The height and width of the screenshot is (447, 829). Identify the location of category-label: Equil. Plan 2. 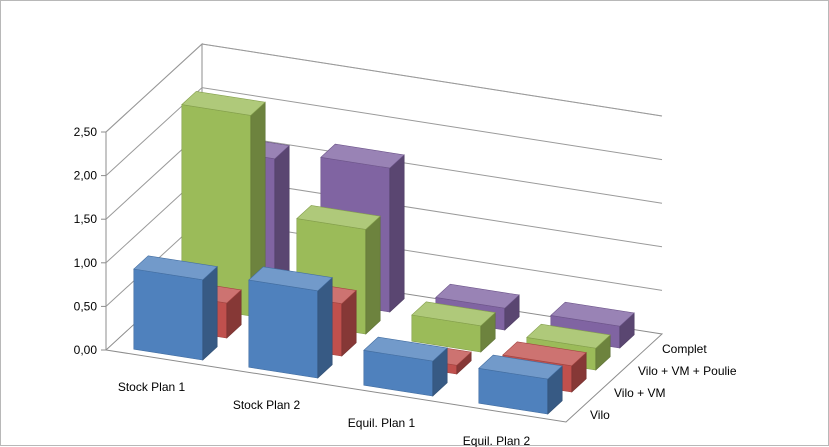
(497, 440).